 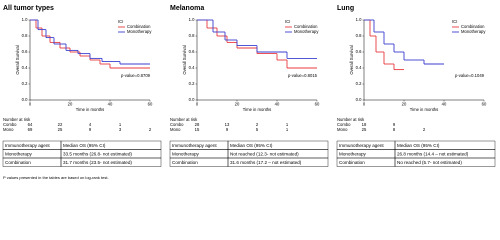 I want to click on p-value: p-value=0.8015, so click(x=303, y=75).